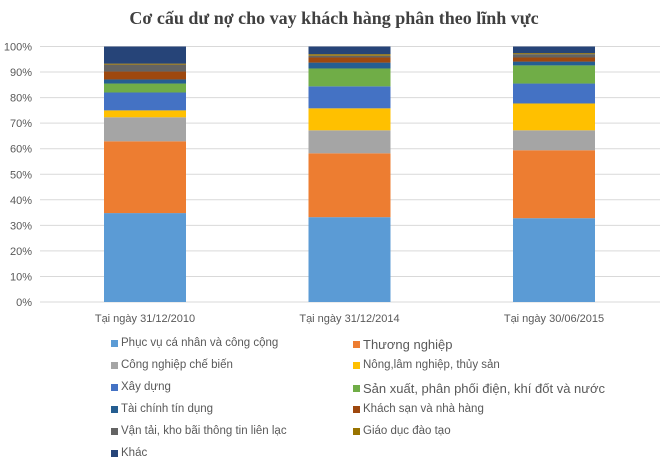 This screenshot has height=474, width=668. I want to click on x-tick-label: Tại ngày 31/12/2014, so click(349, 319).